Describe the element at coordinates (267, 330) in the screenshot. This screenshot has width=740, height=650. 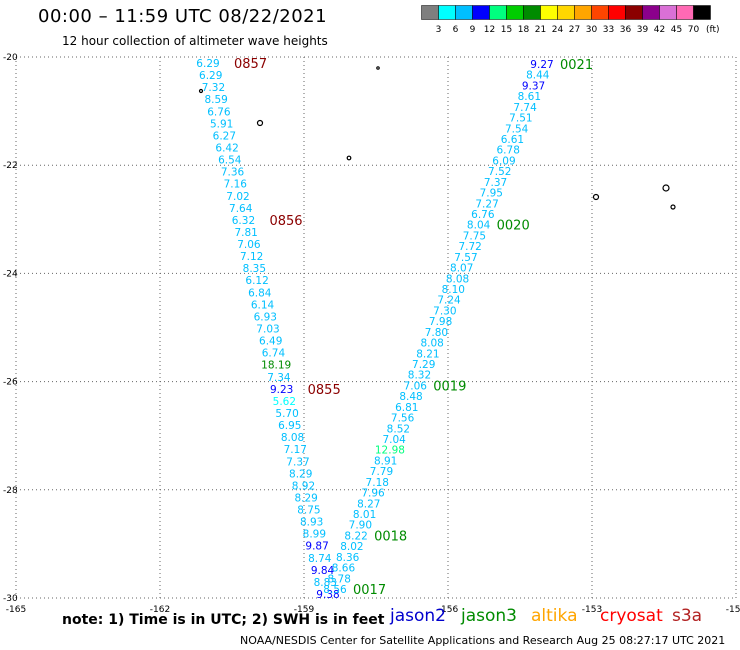
I see `track-left-swh-value: 7.03` at that location.